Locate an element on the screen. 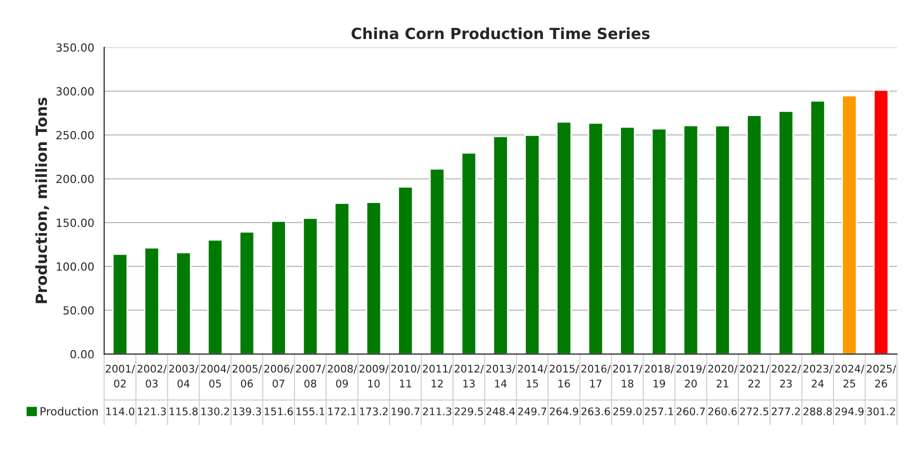 The width and height of the screenshot is (906, 451). x-tick-label: 2020/ 21 is located at coordinates (723, 376).